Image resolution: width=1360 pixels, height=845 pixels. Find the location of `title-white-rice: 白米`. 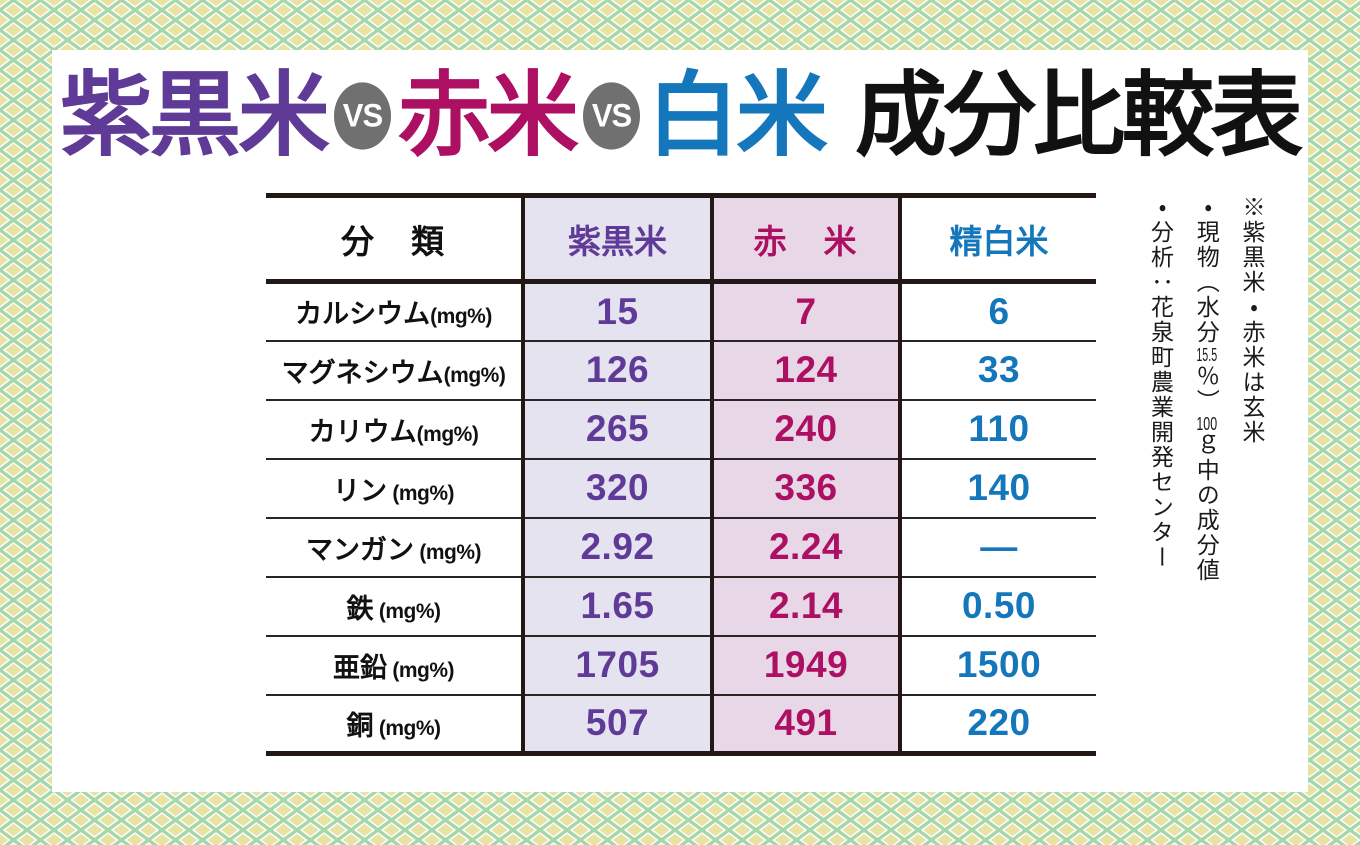

title-white-rice: 白米 is located at coordinates (737, 116).